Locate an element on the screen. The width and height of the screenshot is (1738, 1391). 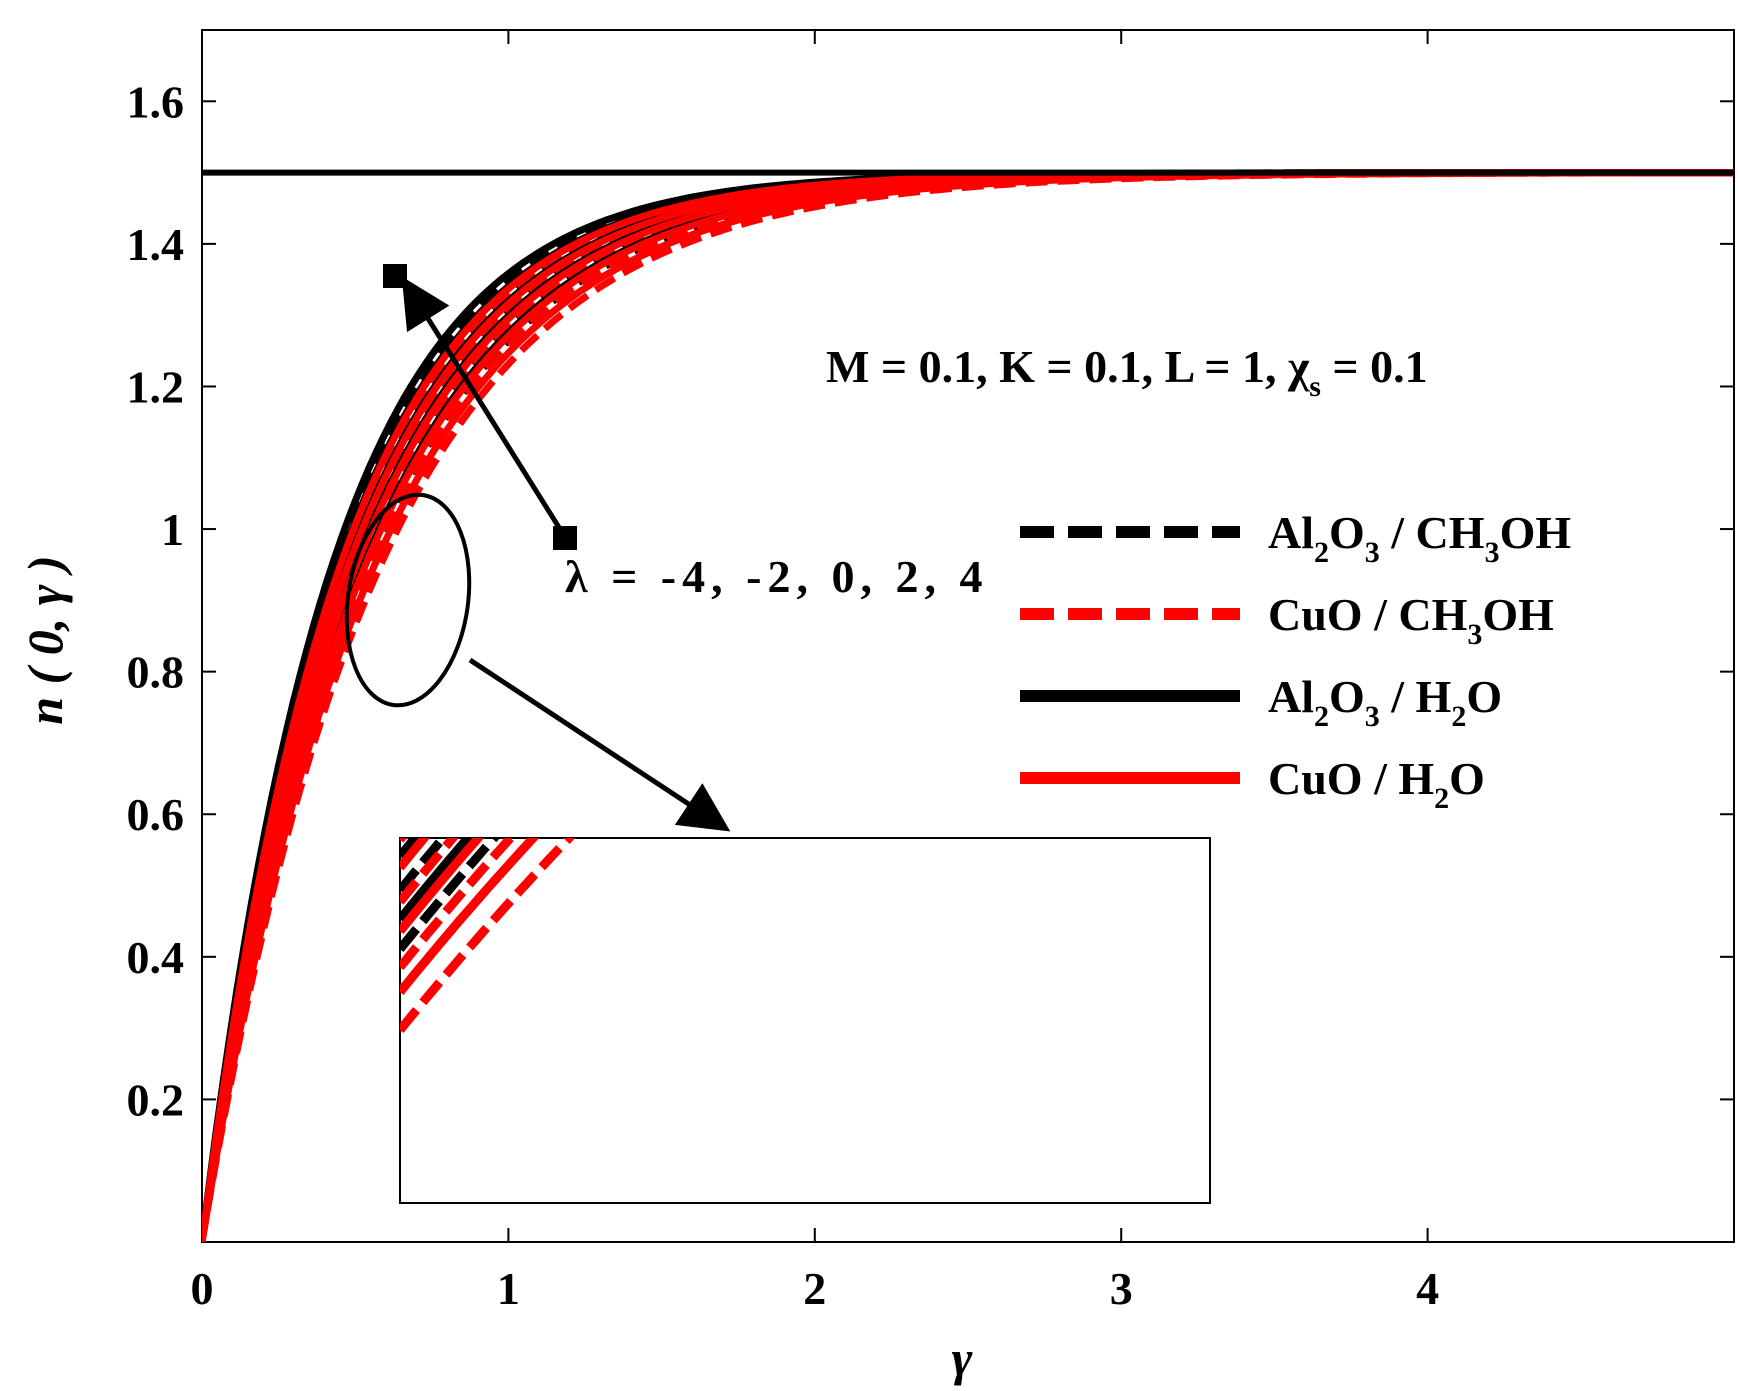
parameter-annotation: M = 0.1, K = 0.1, L = 1, χs = 0.1 is located at coordinates (1127, 372).